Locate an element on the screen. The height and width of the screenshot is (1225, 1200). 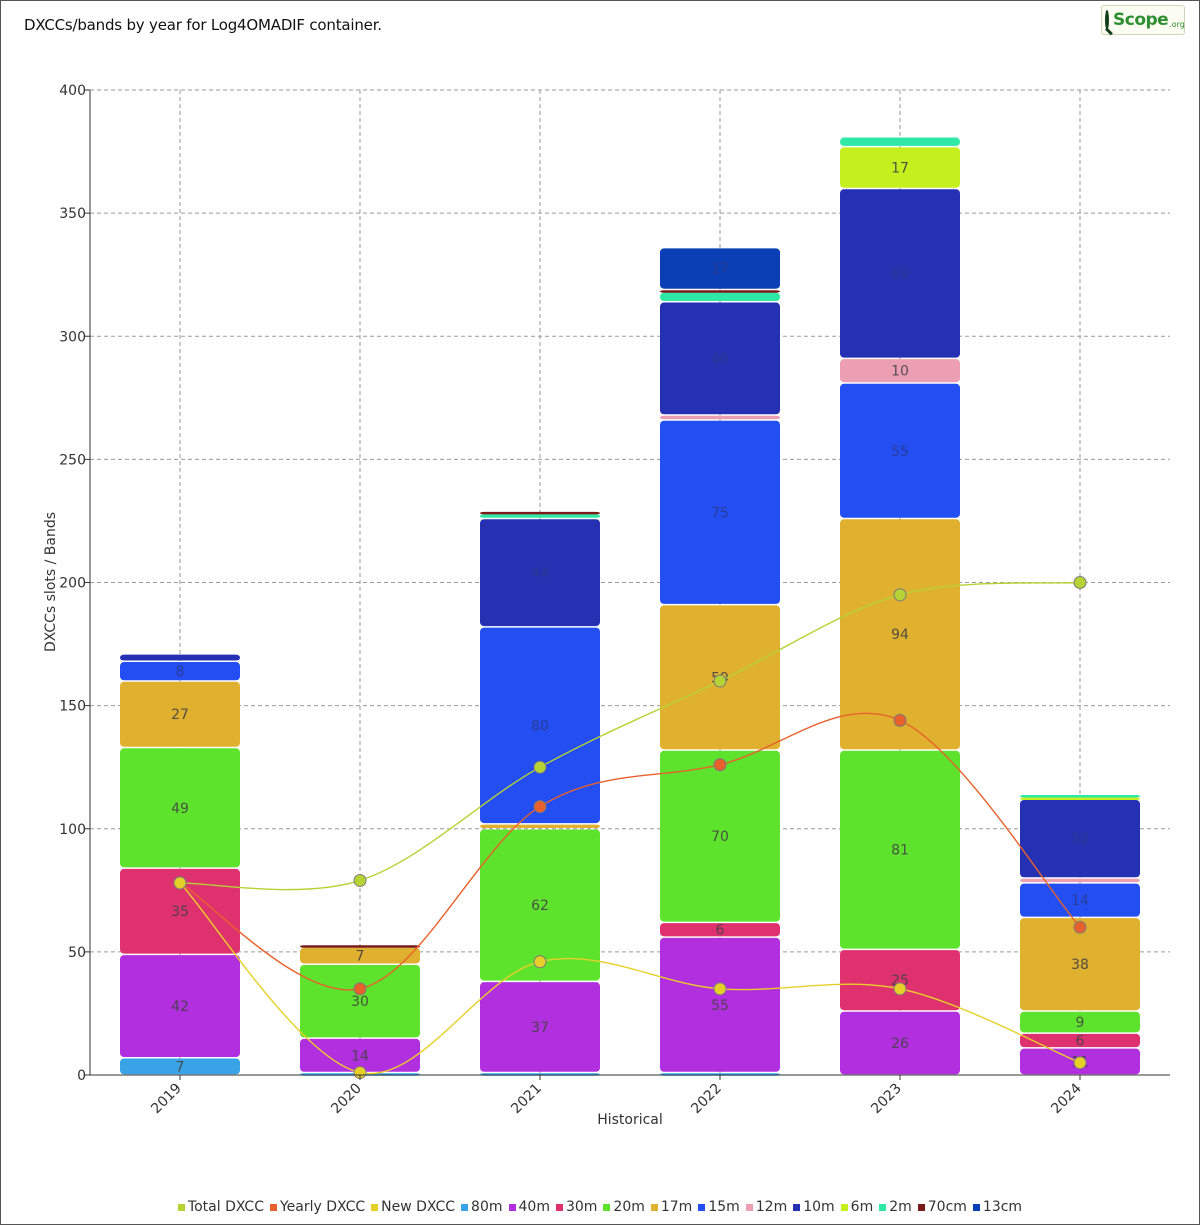
bar-segment-15m-2022 is located at coordinates (720, 512).